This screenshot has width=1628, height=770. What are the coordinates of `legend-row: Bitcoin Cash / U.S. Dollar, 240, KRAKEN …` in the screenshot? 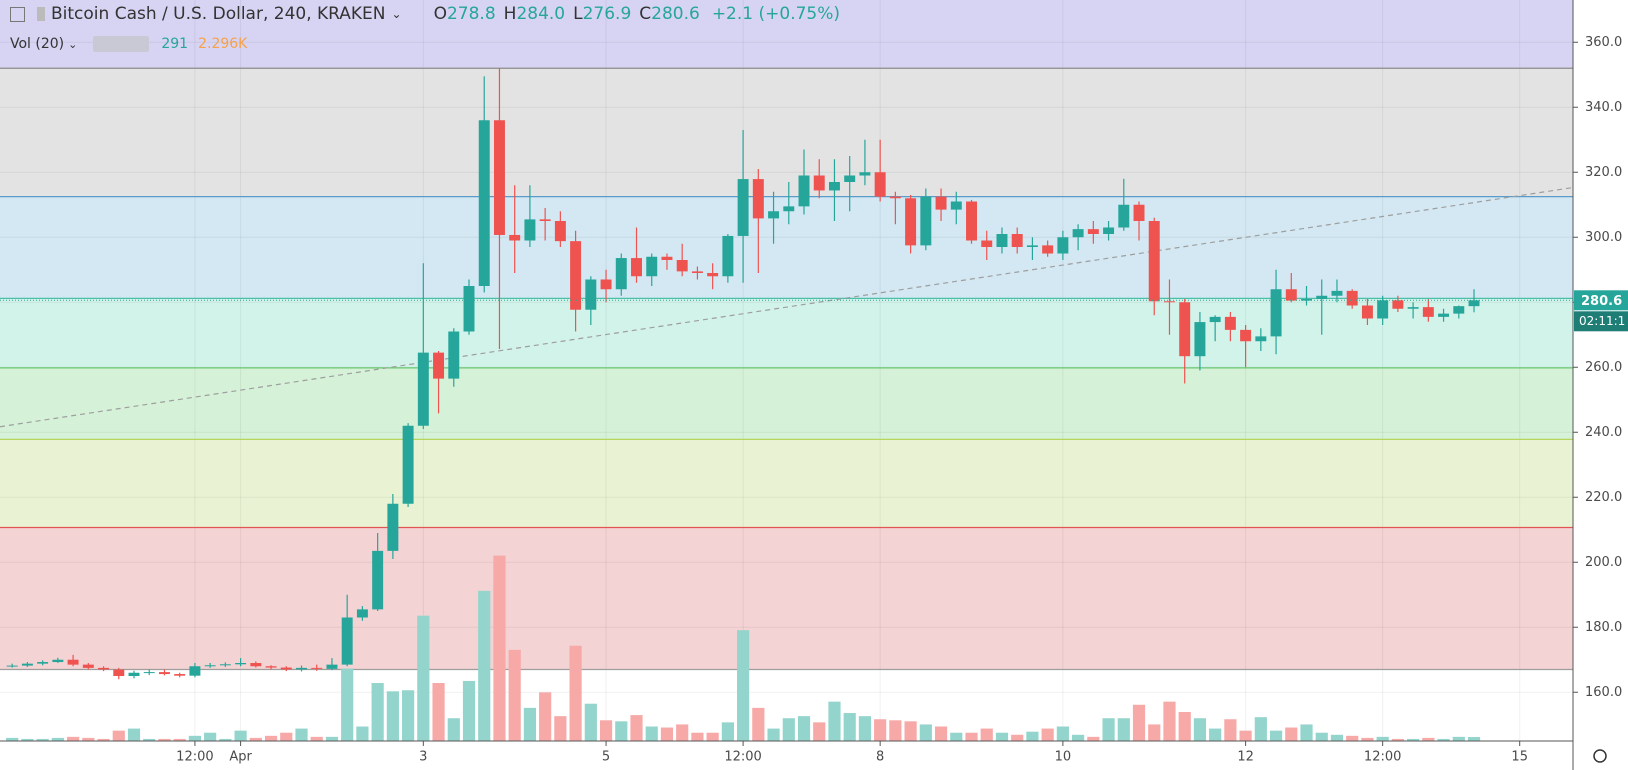 It's located at (429, 14).